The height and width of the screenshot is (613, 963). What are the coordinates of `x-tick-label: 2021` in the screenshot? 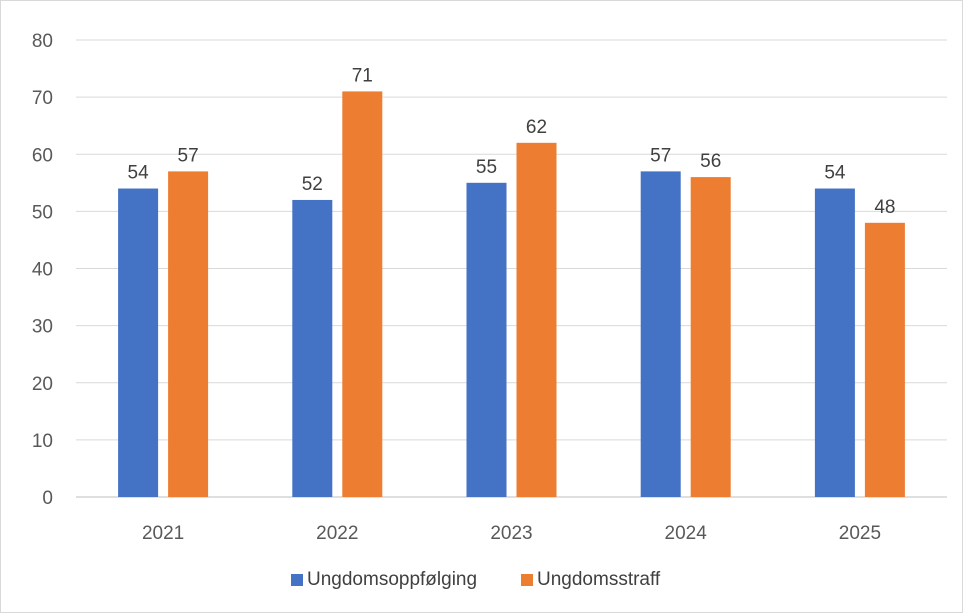 It's located at (163, 533).